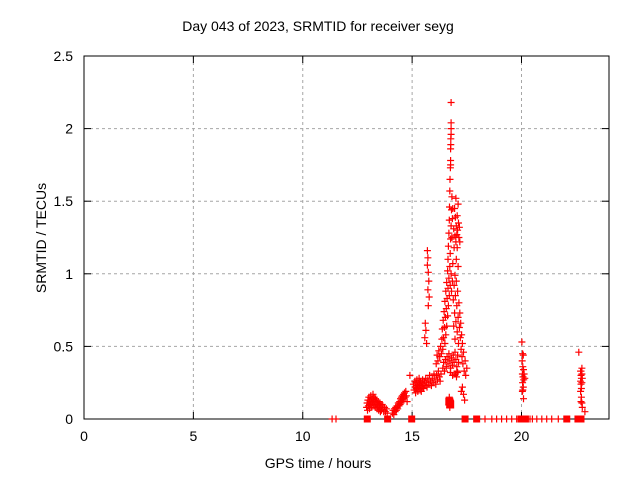  I want to click on x-tick-label: 5, so click(193, 436).